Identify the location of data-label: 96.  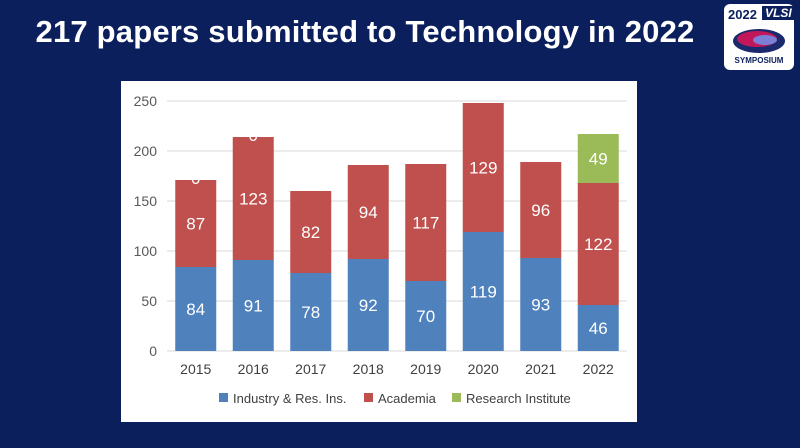
(540, 210).